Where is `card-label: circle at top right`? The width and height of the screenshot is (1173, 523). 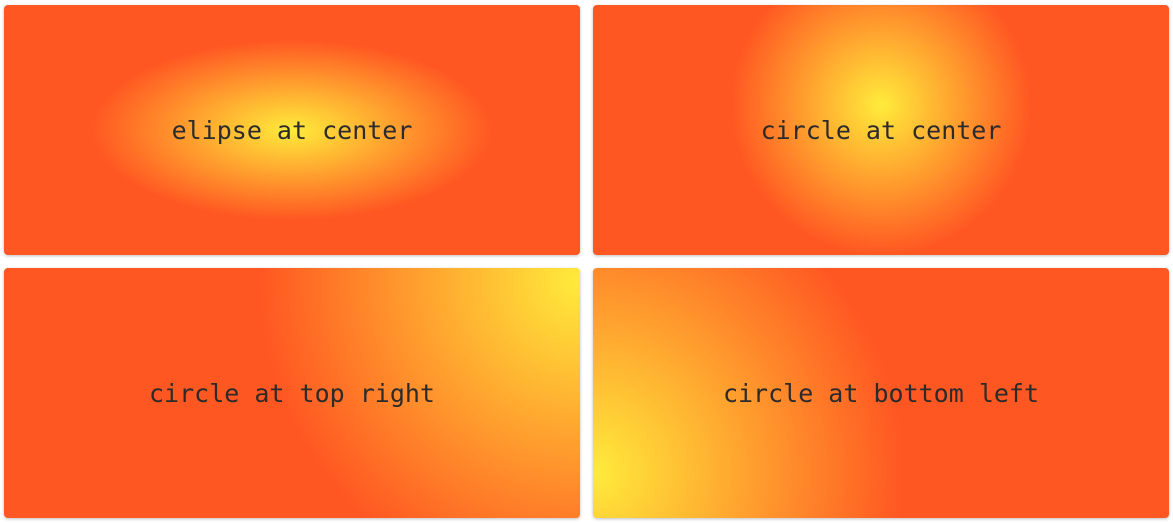
card-label: circle at top right is located at coordinates (292, 393).